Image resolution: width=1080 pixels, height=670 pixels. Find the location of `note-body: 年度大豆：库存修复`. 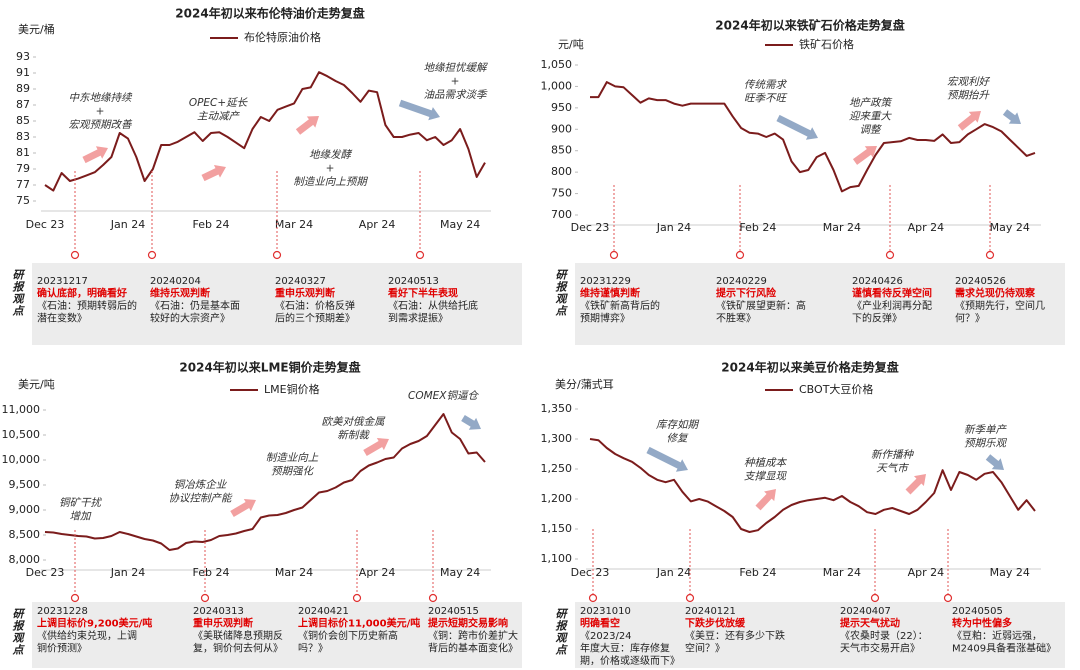

note-body: 年度大豆：库存修复 is located at coordinates (625, 648).